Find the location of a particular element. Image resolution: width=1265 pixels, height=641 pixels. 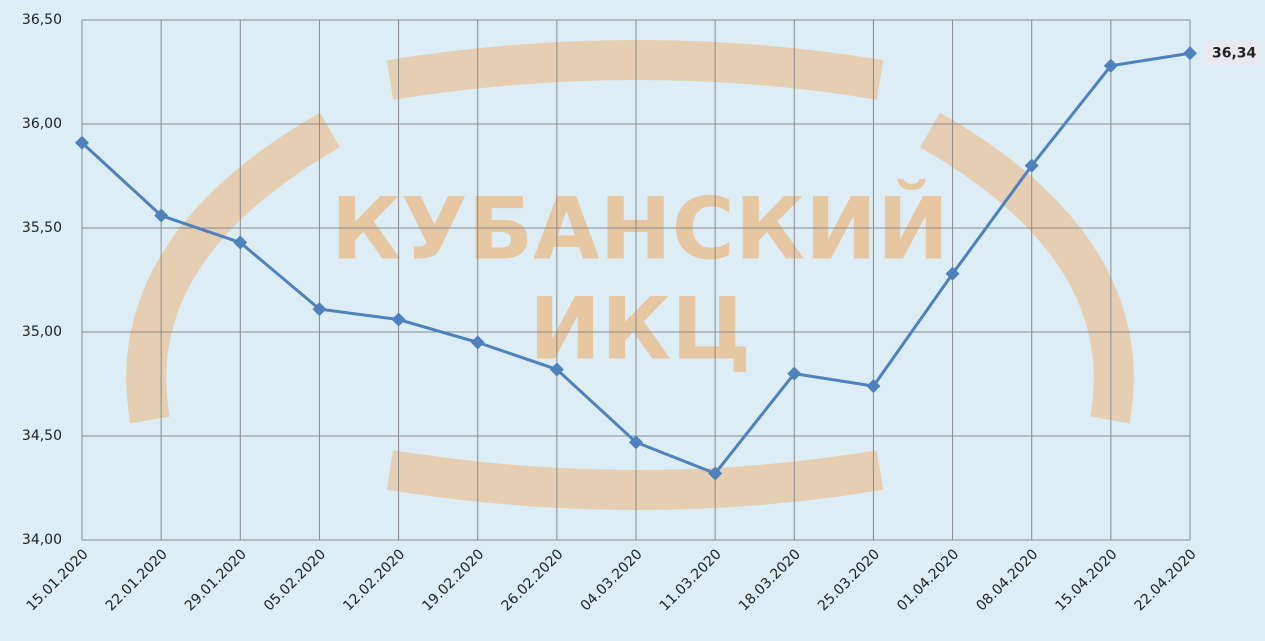

x-tick-label: 15.01.2020 is located at coordinates (58, 580).